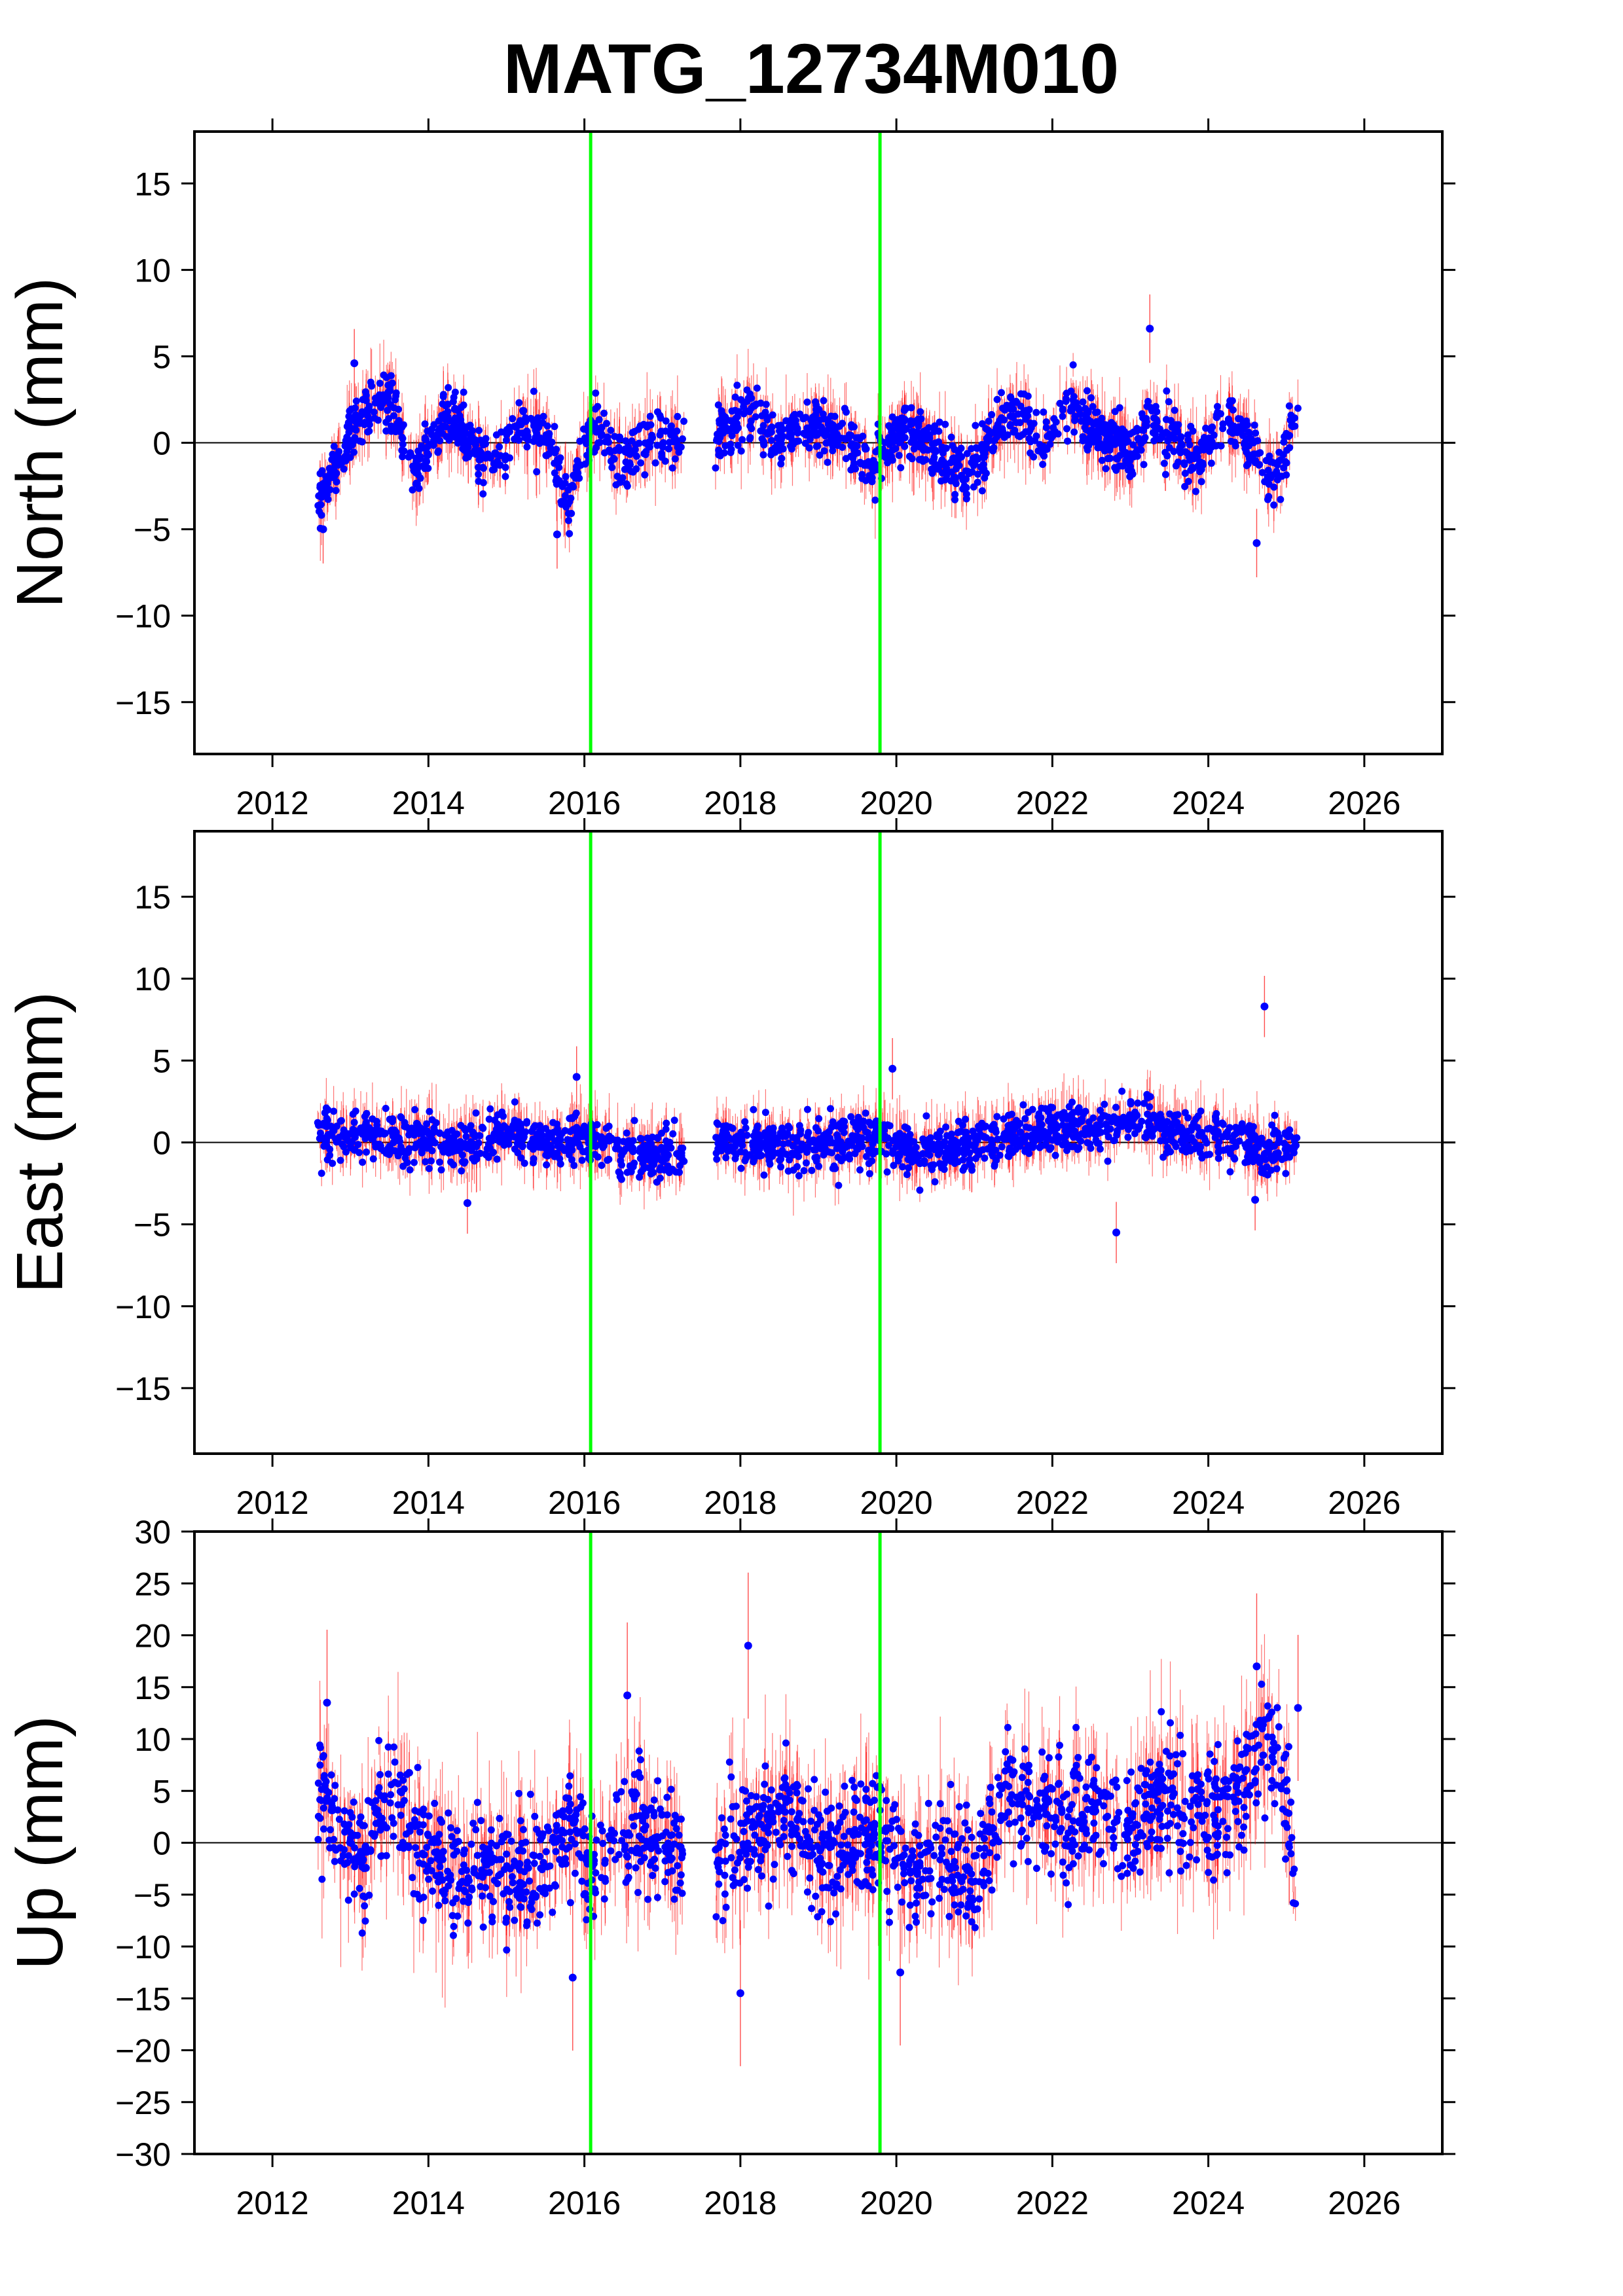  Describe the element at coordinates (1052, 803) in the screenshot. I see `x-tick-label: 2022` at that location.